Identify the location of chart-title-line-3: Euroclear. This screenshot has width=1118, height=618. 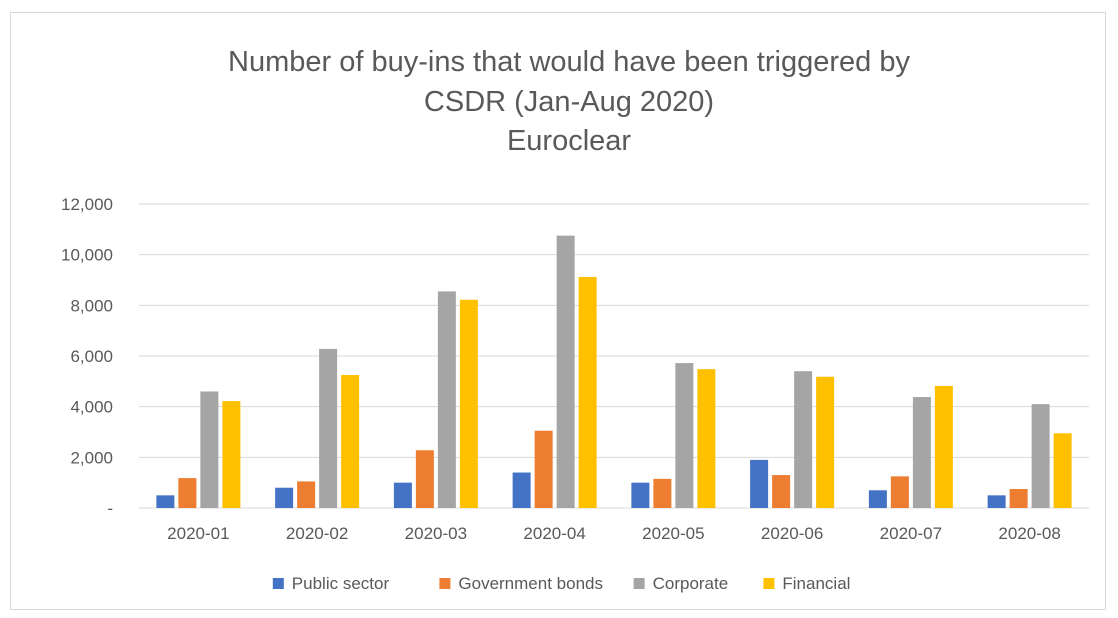
(569, 141).